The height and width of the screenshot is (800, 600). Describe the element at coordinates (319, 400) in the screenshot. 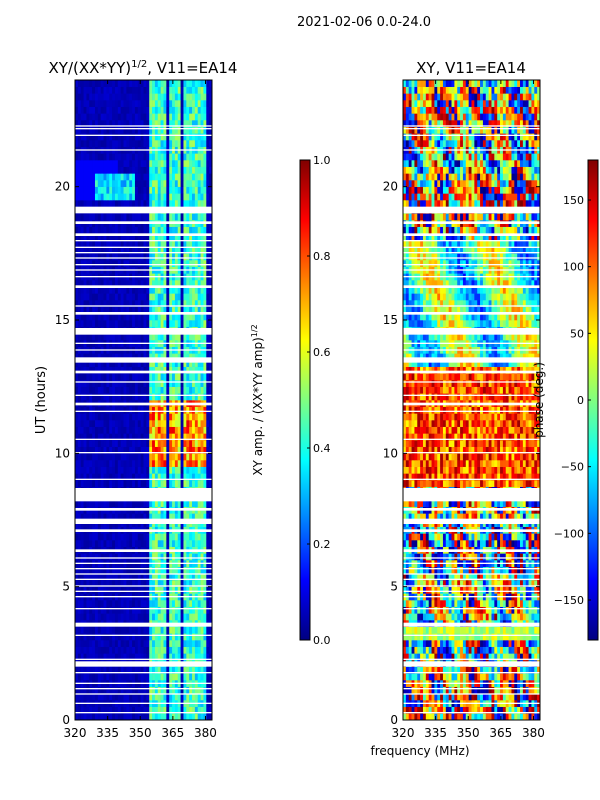

I see `amp-colorbar-ticks: 0.00.20.40.60.81.0` at that location.